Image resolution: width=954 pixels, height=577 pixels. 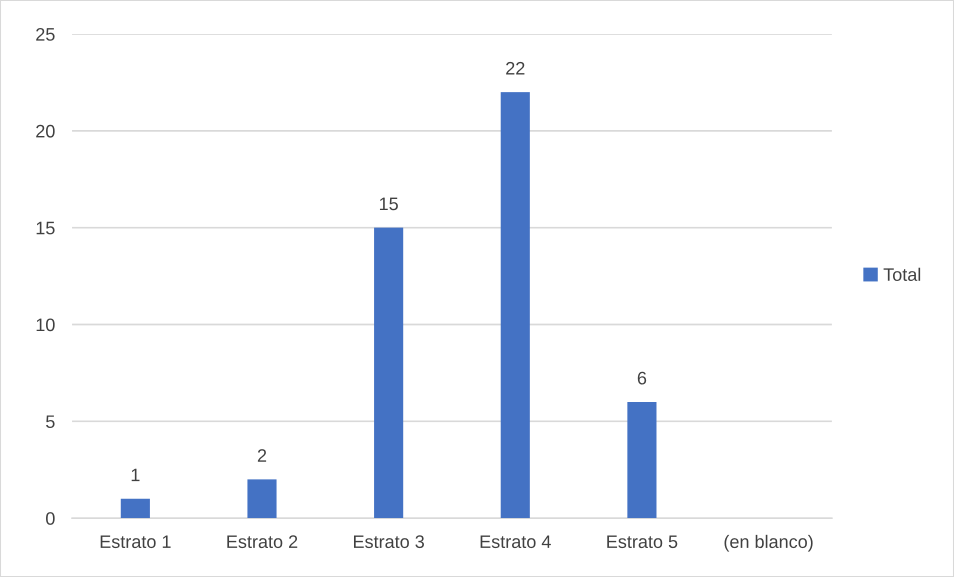 What do you see at coordinates (45, 325) in the screenshot?
I see `y-tick-label: 10` at bounding box center [45, 325].